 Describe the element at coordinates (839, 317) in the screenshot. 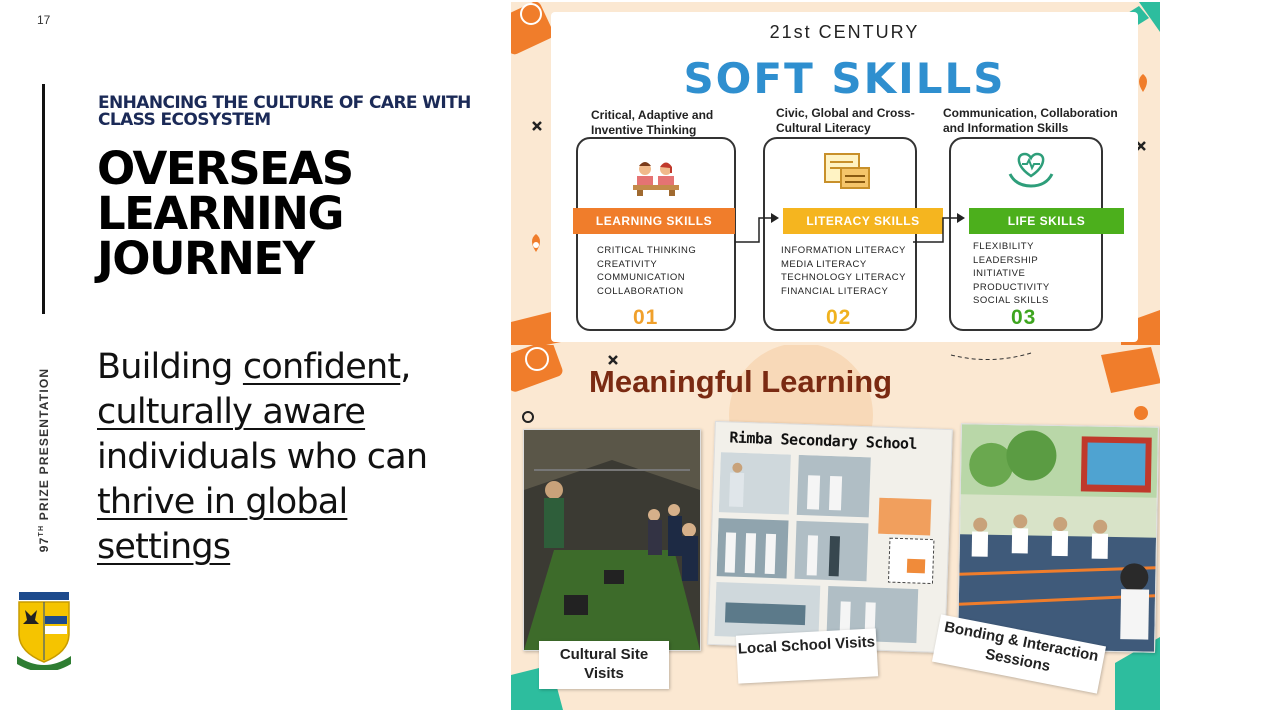

I see `literacy-skills-number: 02` at that location.